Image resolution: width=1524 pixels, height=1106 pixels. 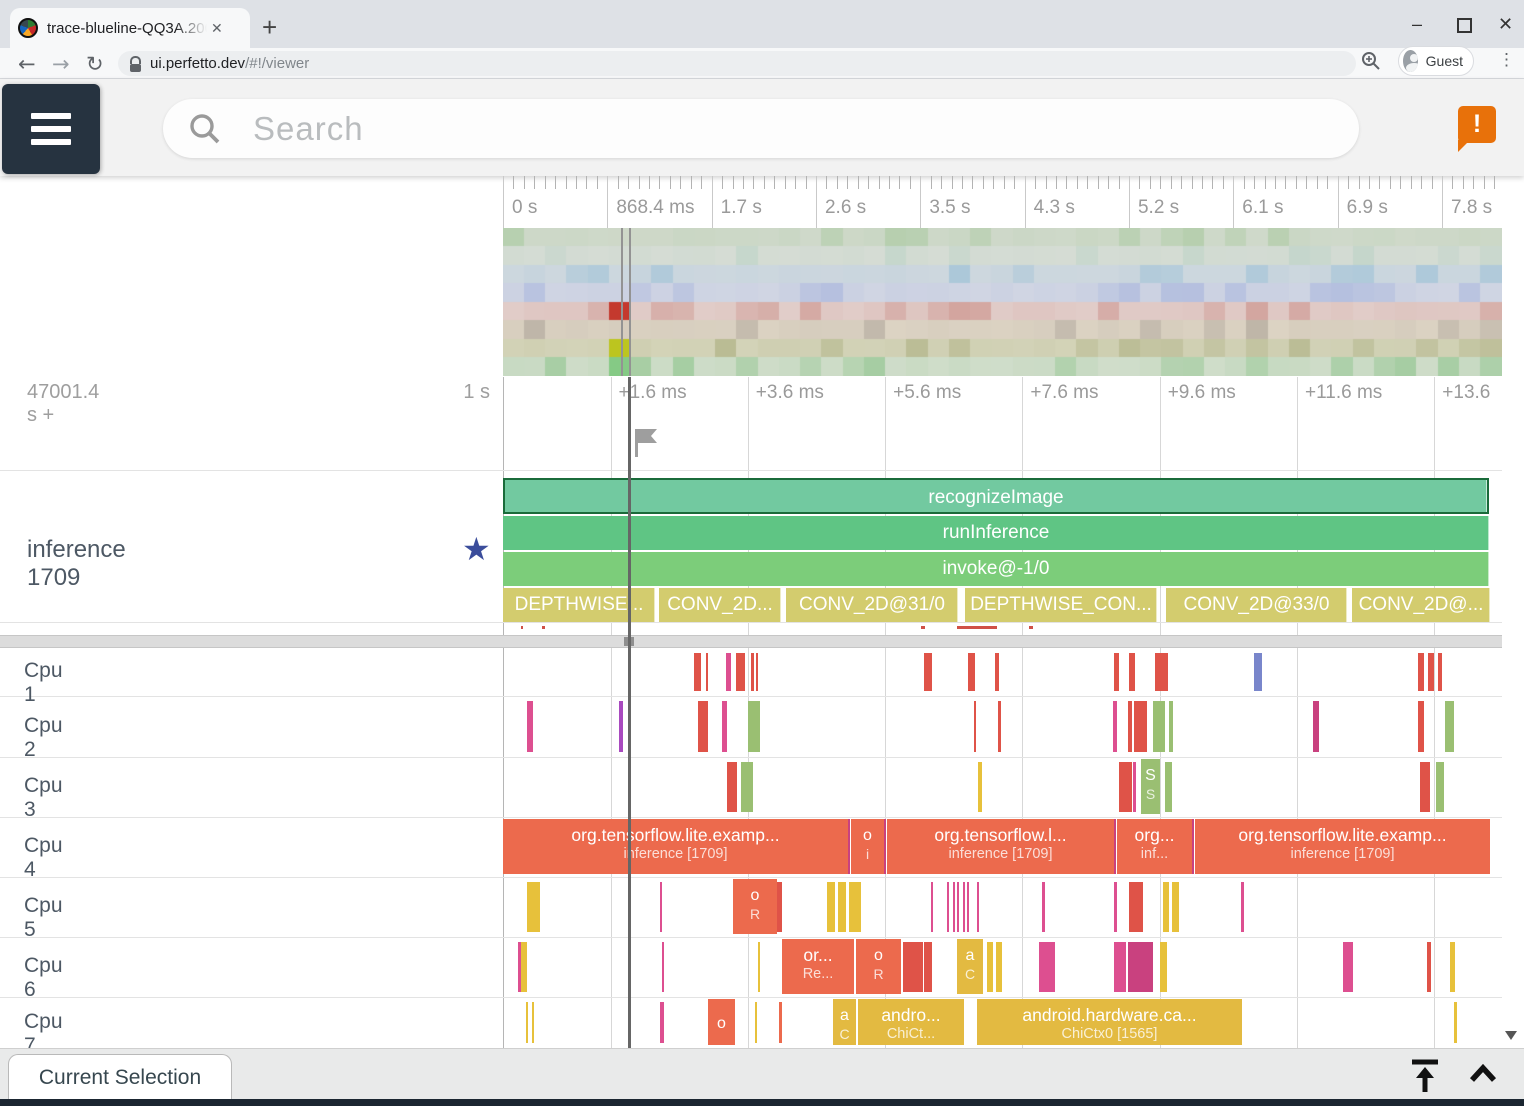 What do you see at coordinates (51, 129) in the screenshot?
I see `sidebar-menu-button` at bounding box center [51, 129].